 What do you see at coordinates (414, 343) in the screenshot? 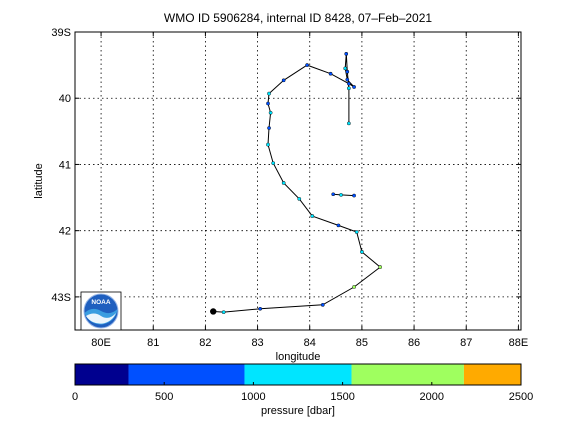
I see `x-tick-label: 86` at bounding box center [414, 343].